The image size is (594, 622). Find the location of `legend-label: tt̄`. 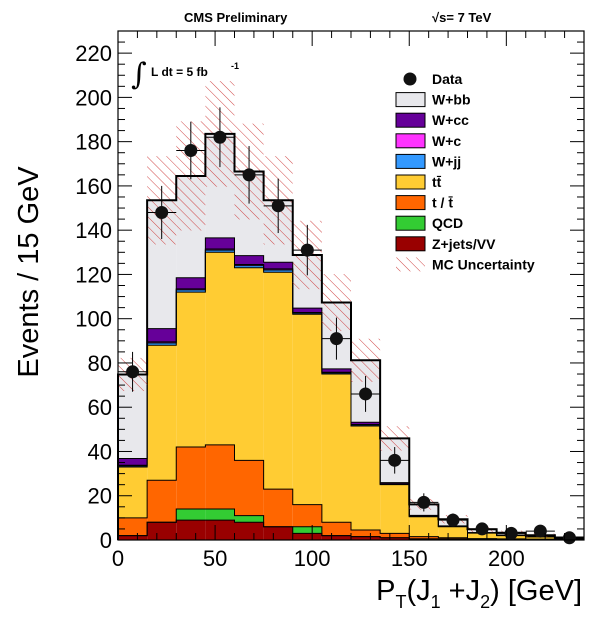

legend-label: tt̄ is located at coordinates (437, 182).